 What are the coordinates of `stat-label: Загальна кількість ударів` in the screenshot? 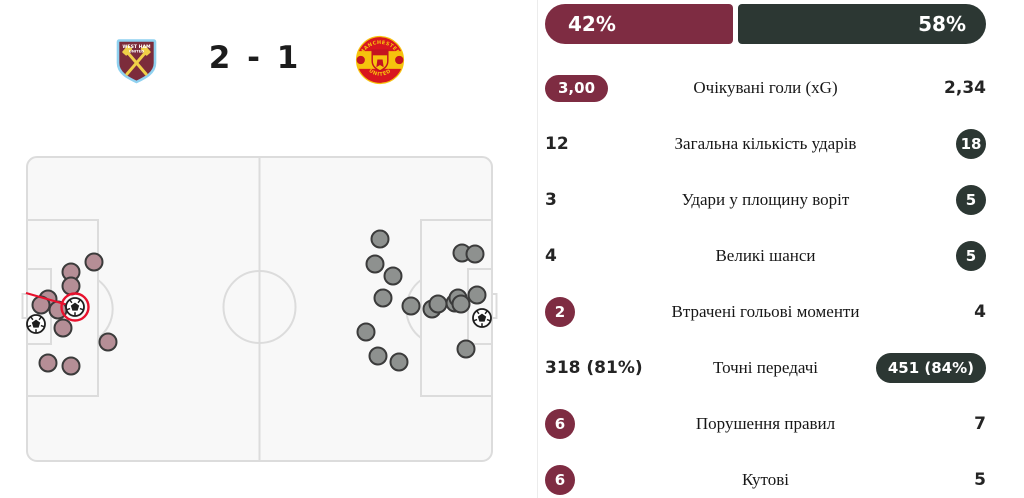 It's located at (765, 143).